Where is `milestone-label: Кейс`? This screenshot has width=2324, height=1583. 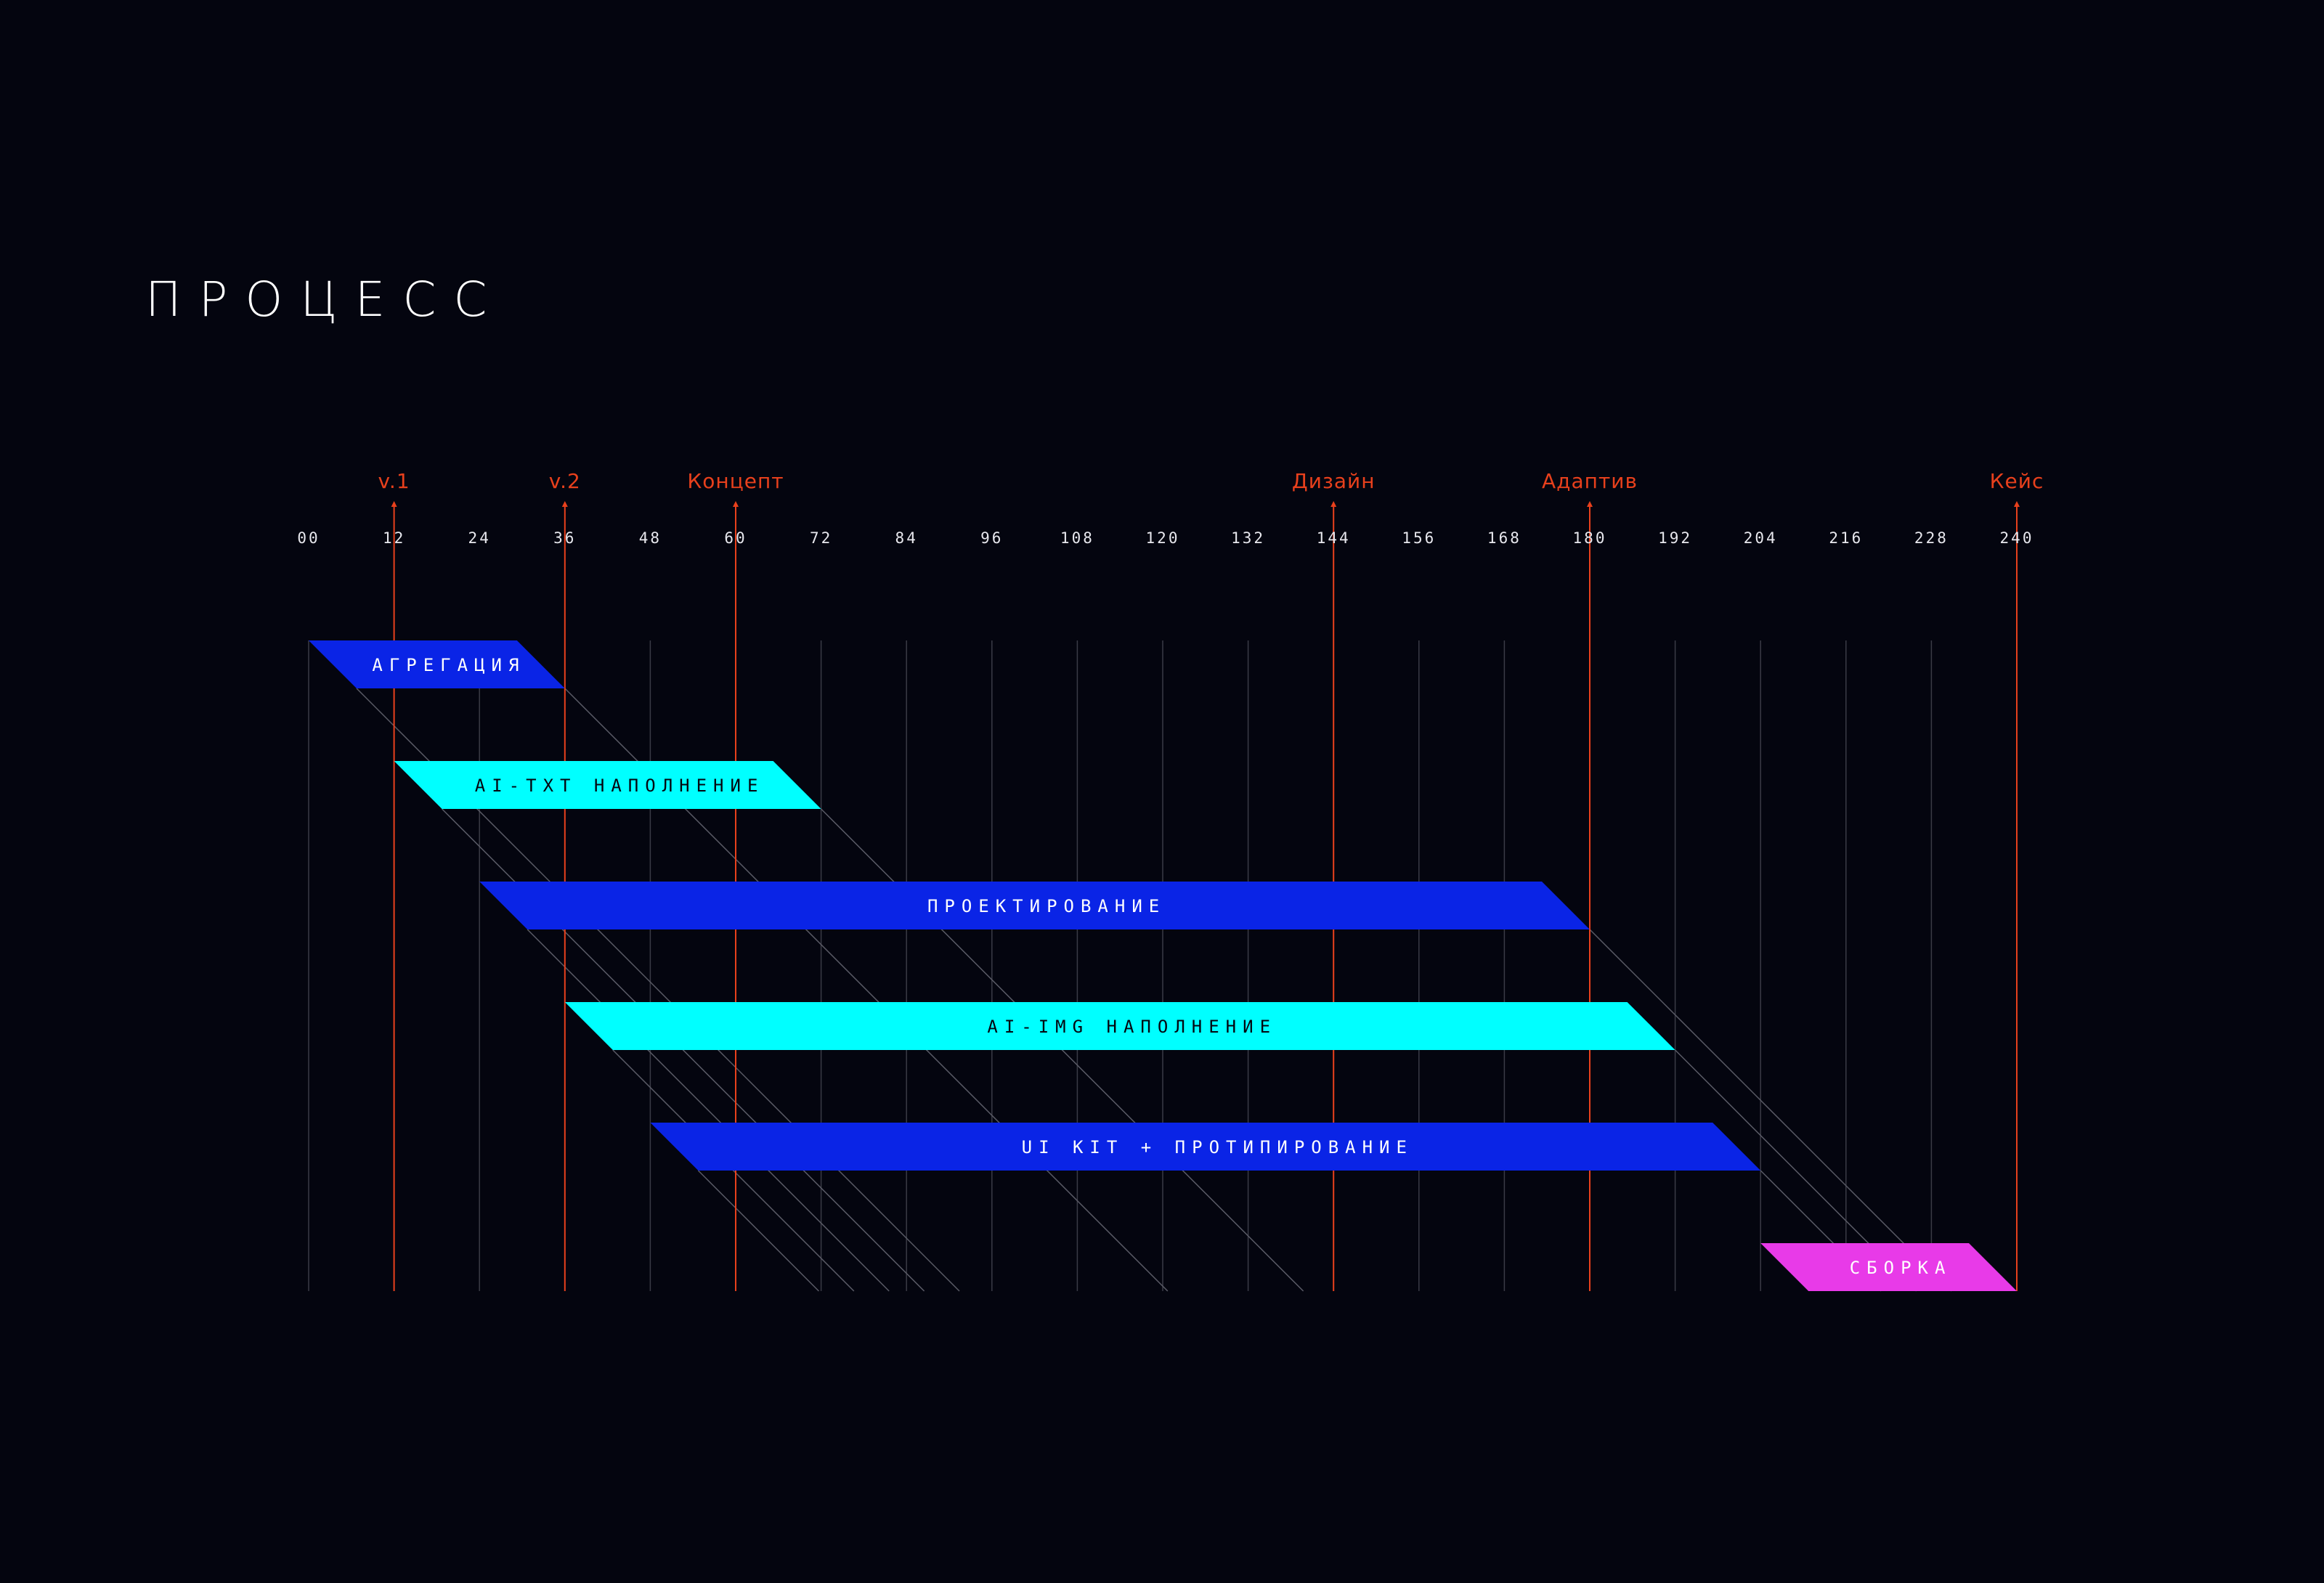
milestone-label: Кейс is located at coordinates (2017, 481).